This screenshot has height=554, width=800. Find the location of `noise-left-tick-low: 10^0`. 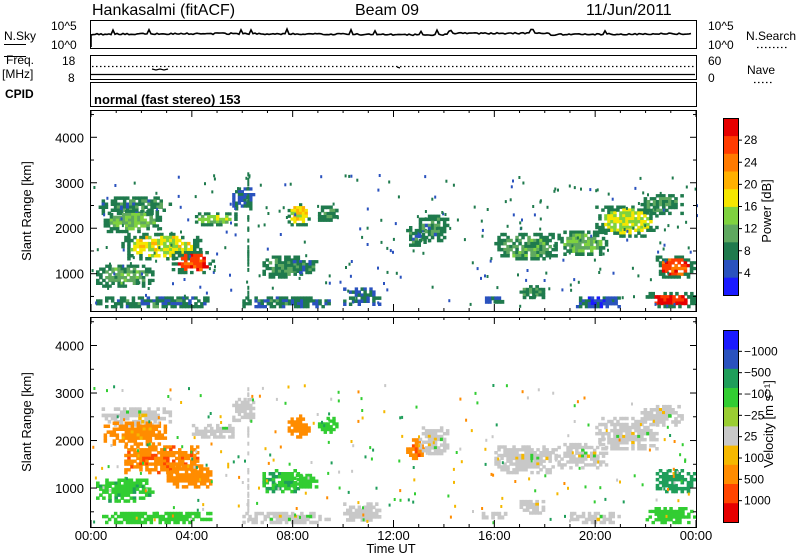

noise-left-tick-low: 10^0 is located at coordinates (64, 45).